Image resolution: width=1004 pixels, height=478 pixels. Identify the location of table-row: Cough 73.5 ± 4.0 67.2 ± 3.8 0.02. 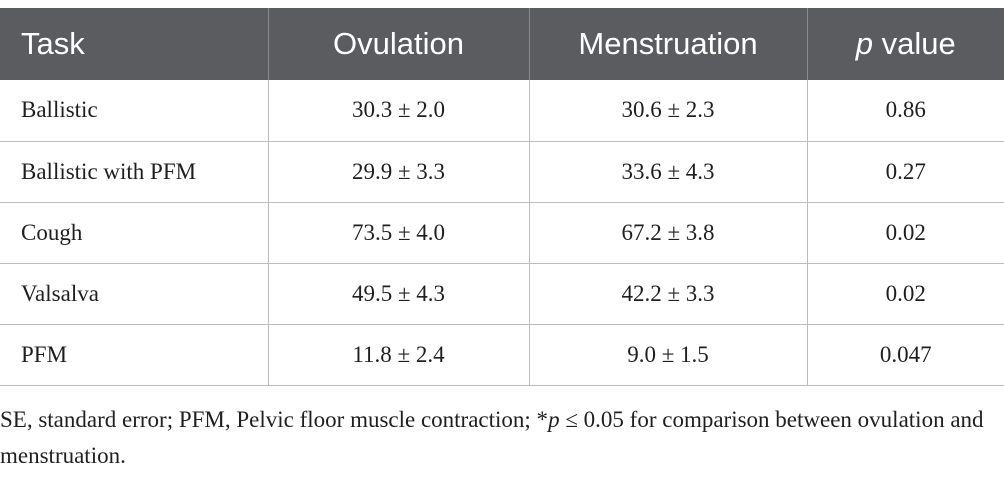
(502, 233).